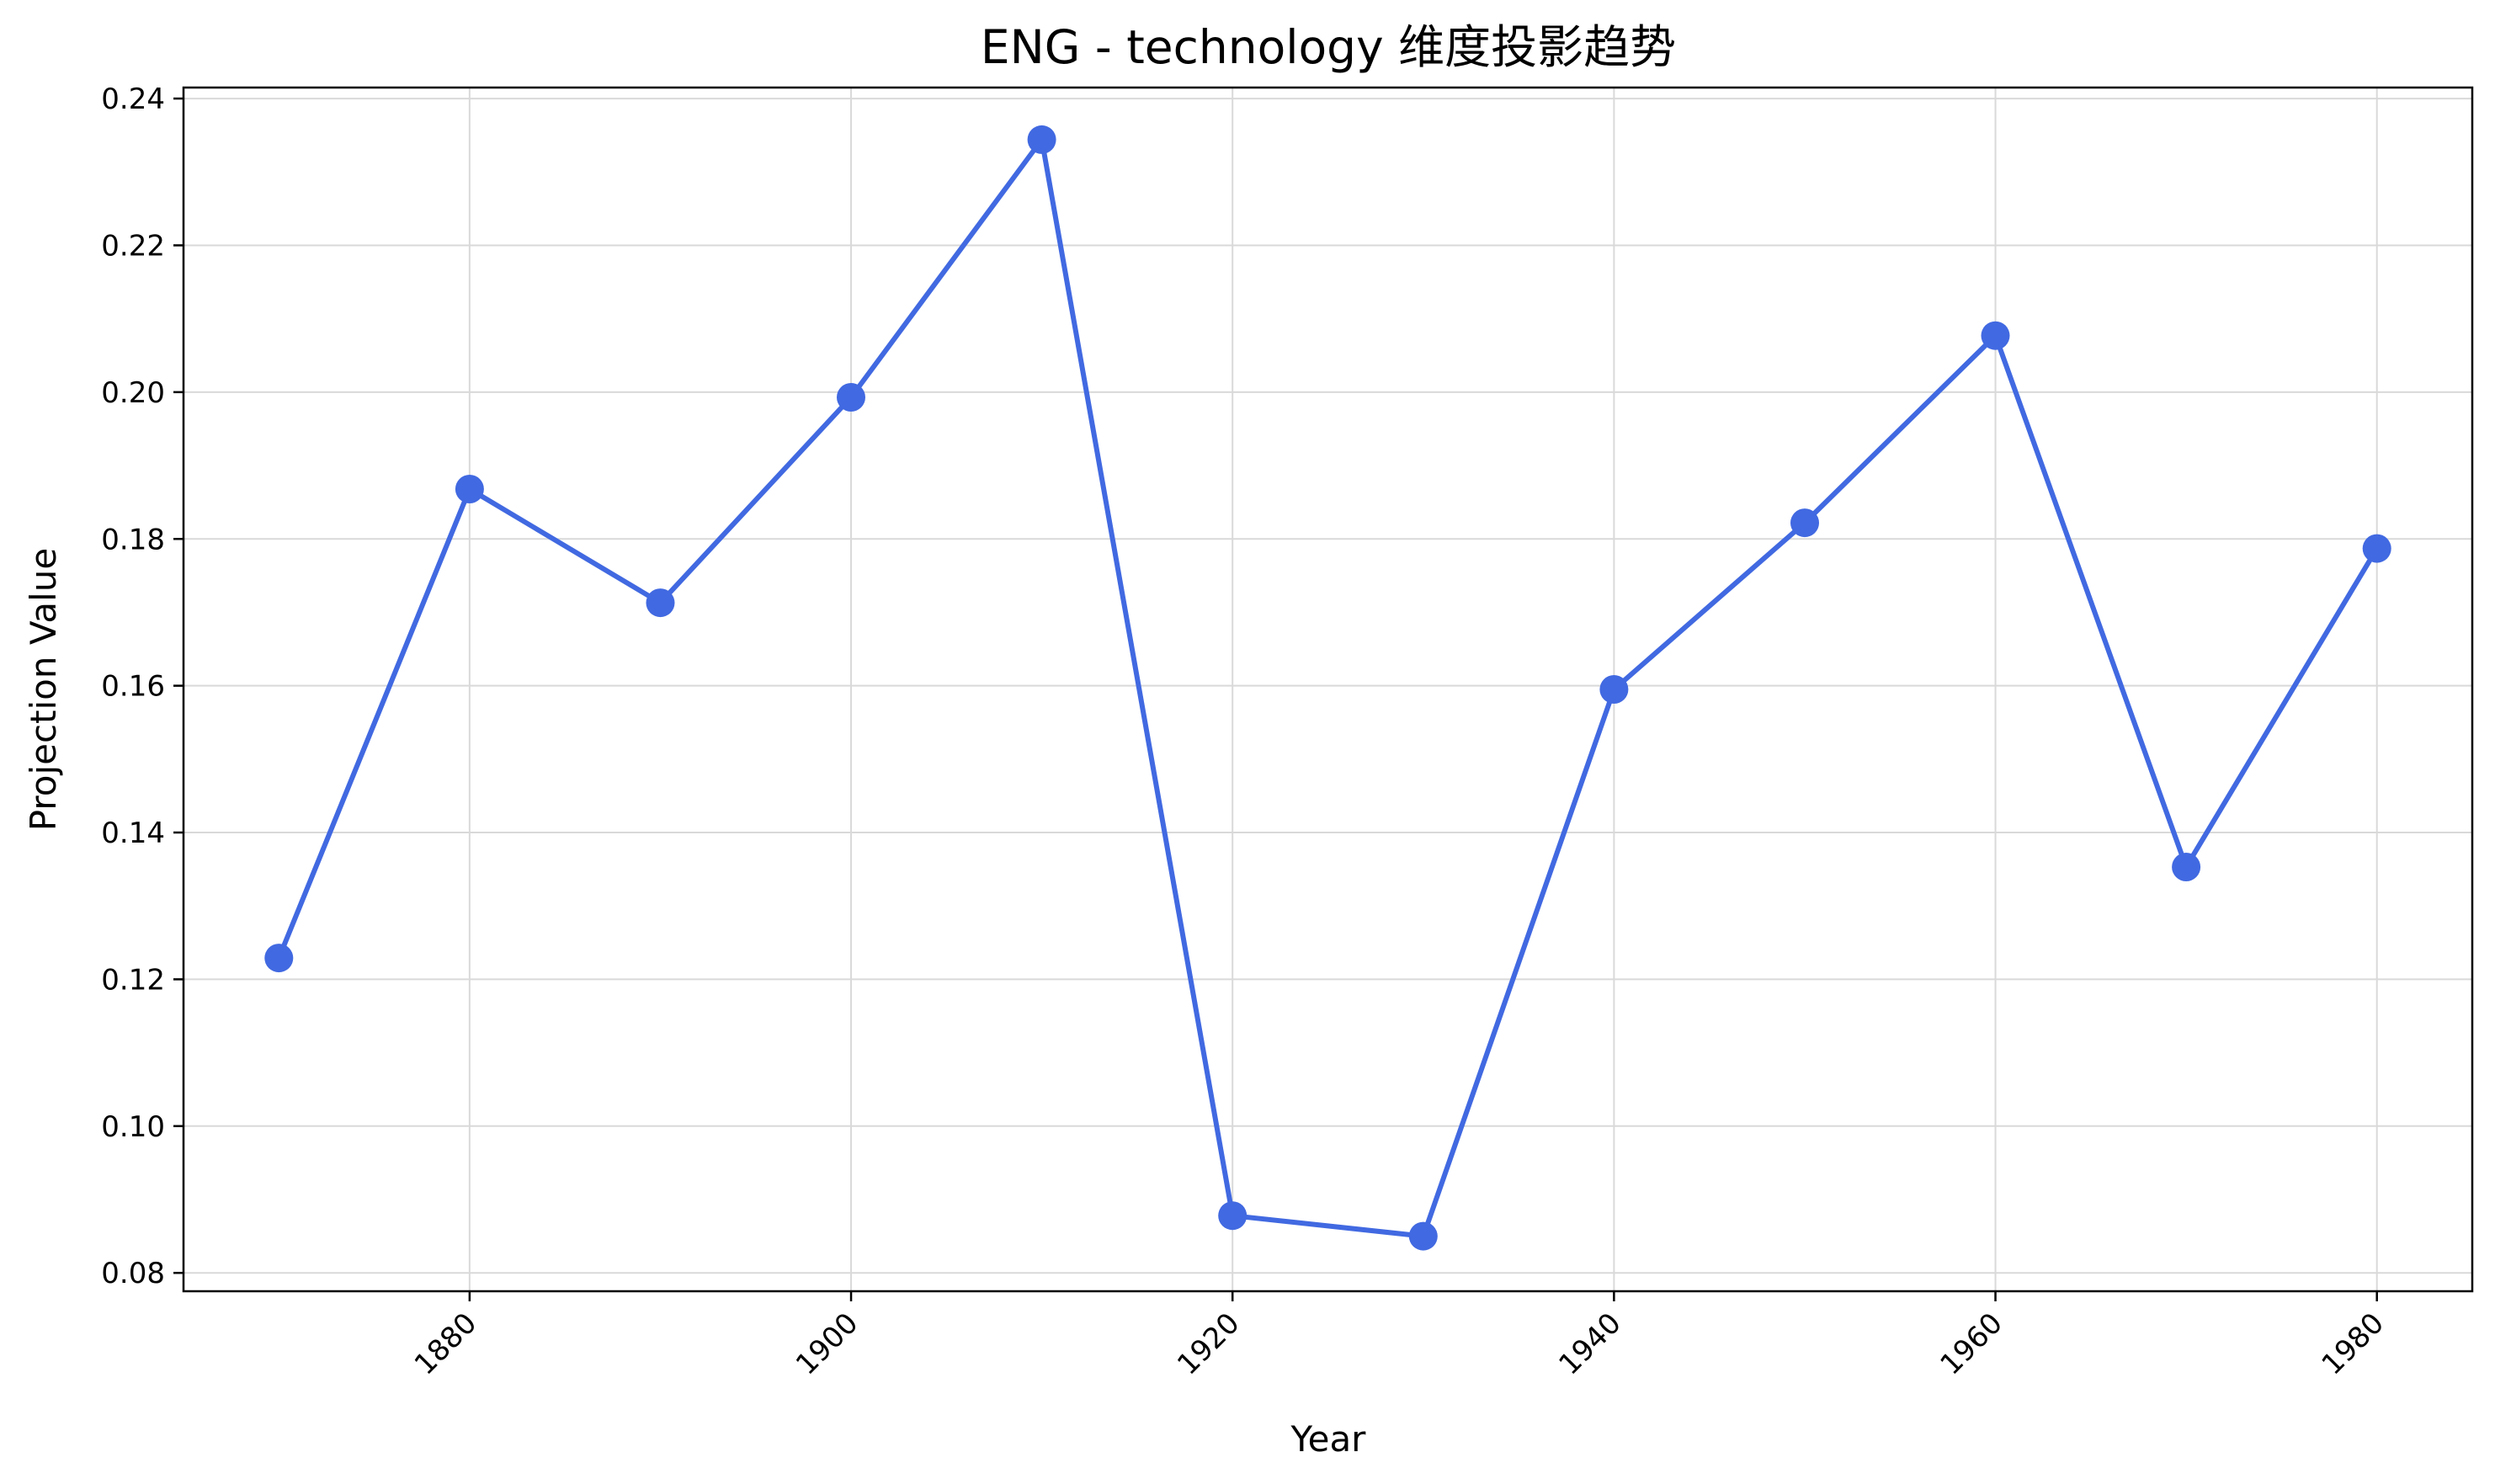  I want to click on y-tick-label: 0.20, so click(133, 393).